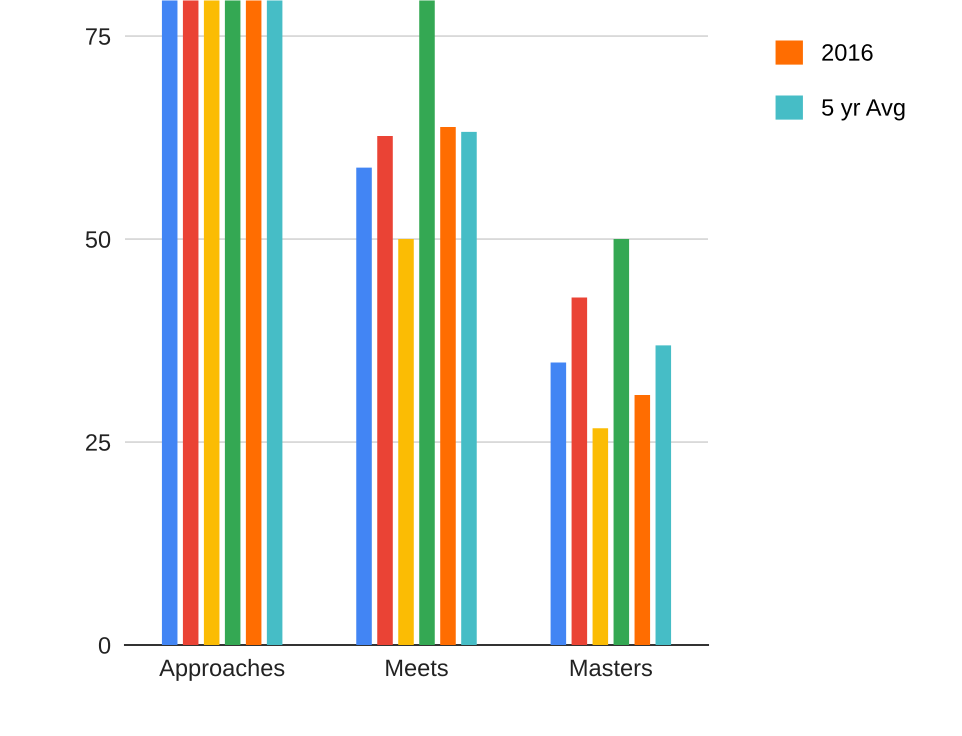  I want to click on x-tick-label: Meets, so click(417, 668).